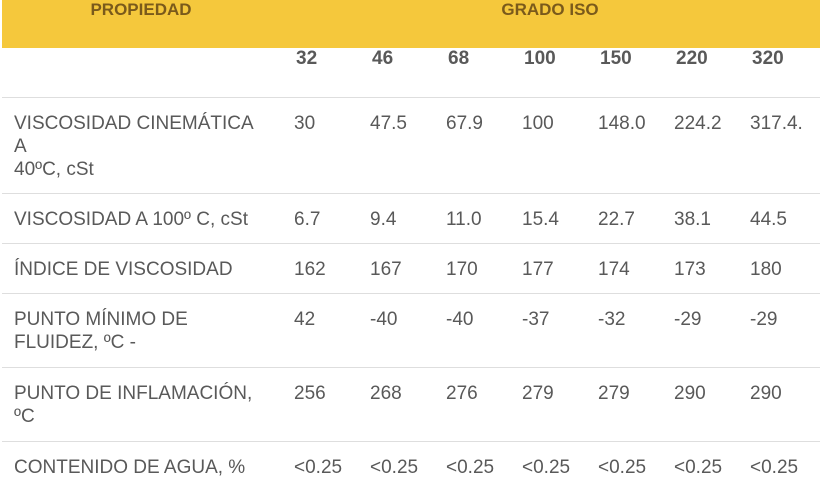 The width and height of the screenshot is (823, 492). Describe the element at coordinates (470, 268) in the screenshot. I see `value-cell: 170` at that location.